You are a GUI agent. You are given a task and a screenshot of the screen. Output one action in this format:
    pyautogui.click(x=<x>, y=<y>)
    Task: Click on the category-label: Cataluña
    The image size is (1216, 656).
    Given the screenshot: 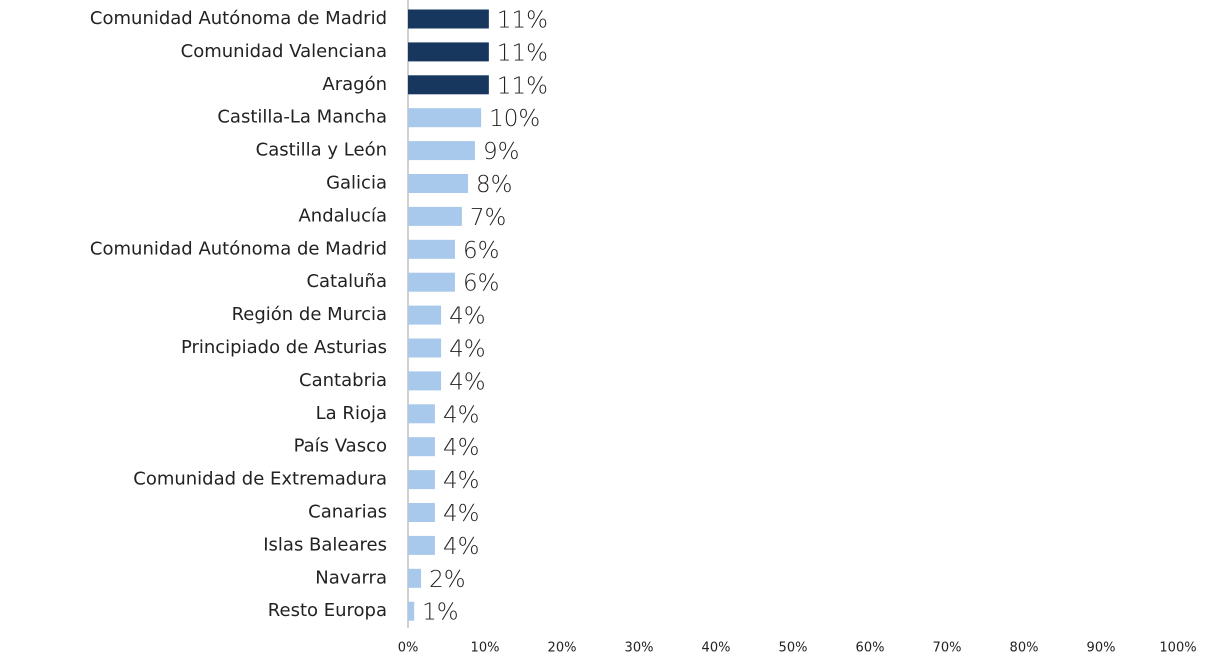 What is the action you would take?
    pyautogui.click(x=346, y=281)
    